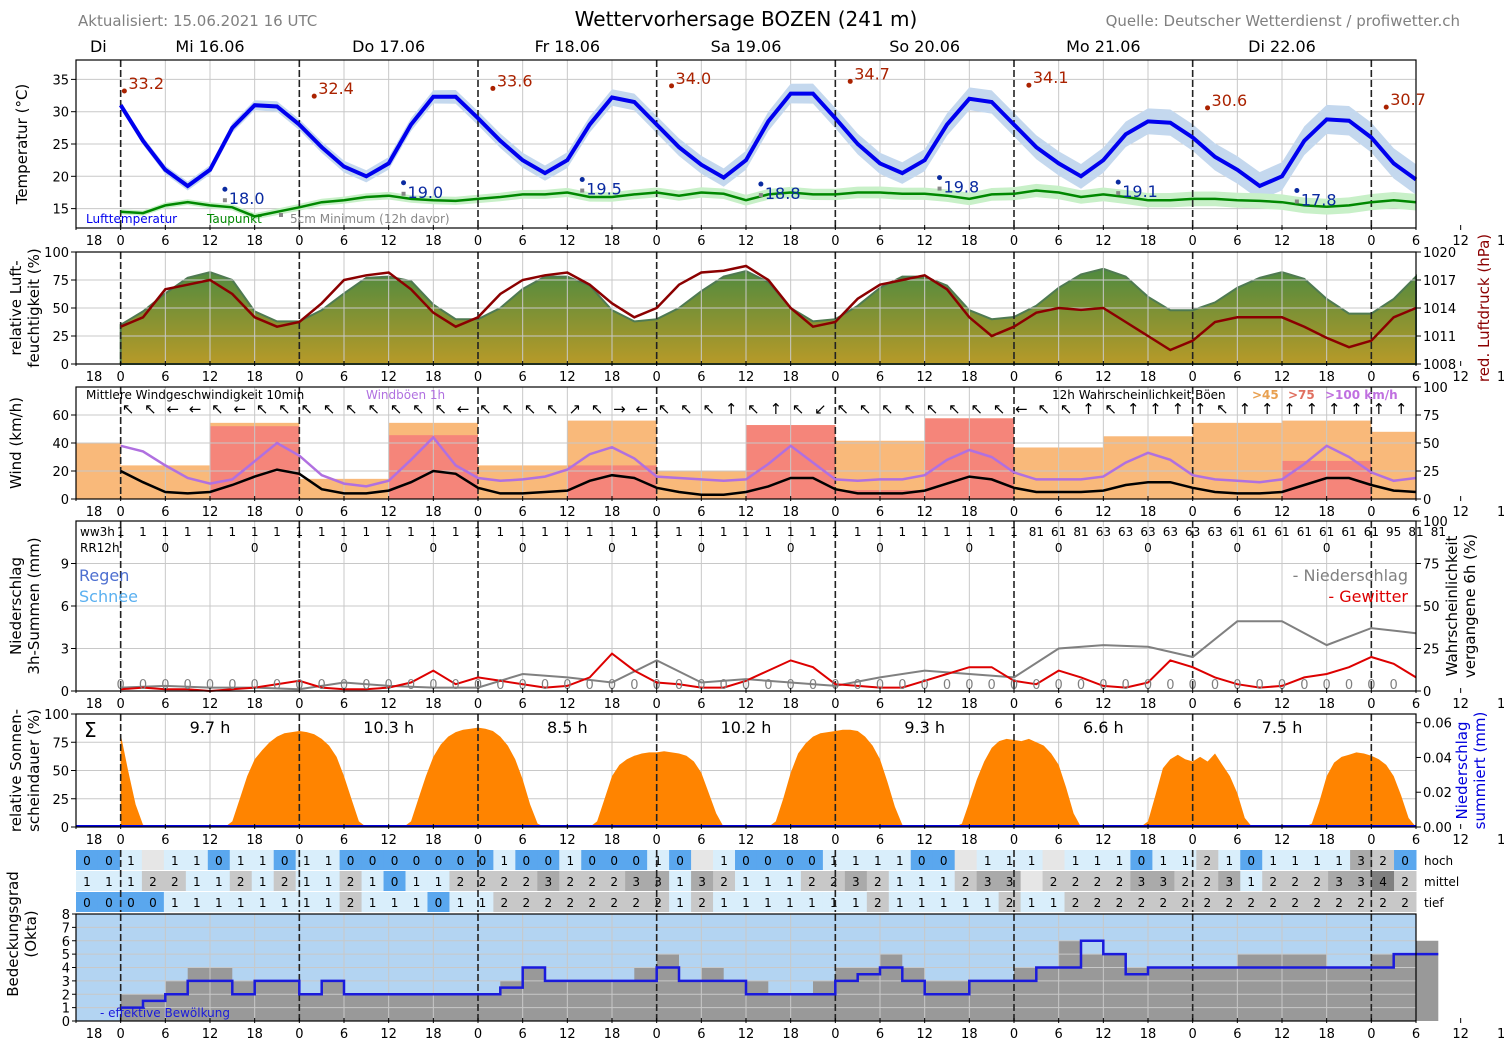 This screenshot has width=1504, height=1047. Describe the element at coordinates (1437, 793) in the screenshot. I see `y-tick-label-right: 0.02` at that location.